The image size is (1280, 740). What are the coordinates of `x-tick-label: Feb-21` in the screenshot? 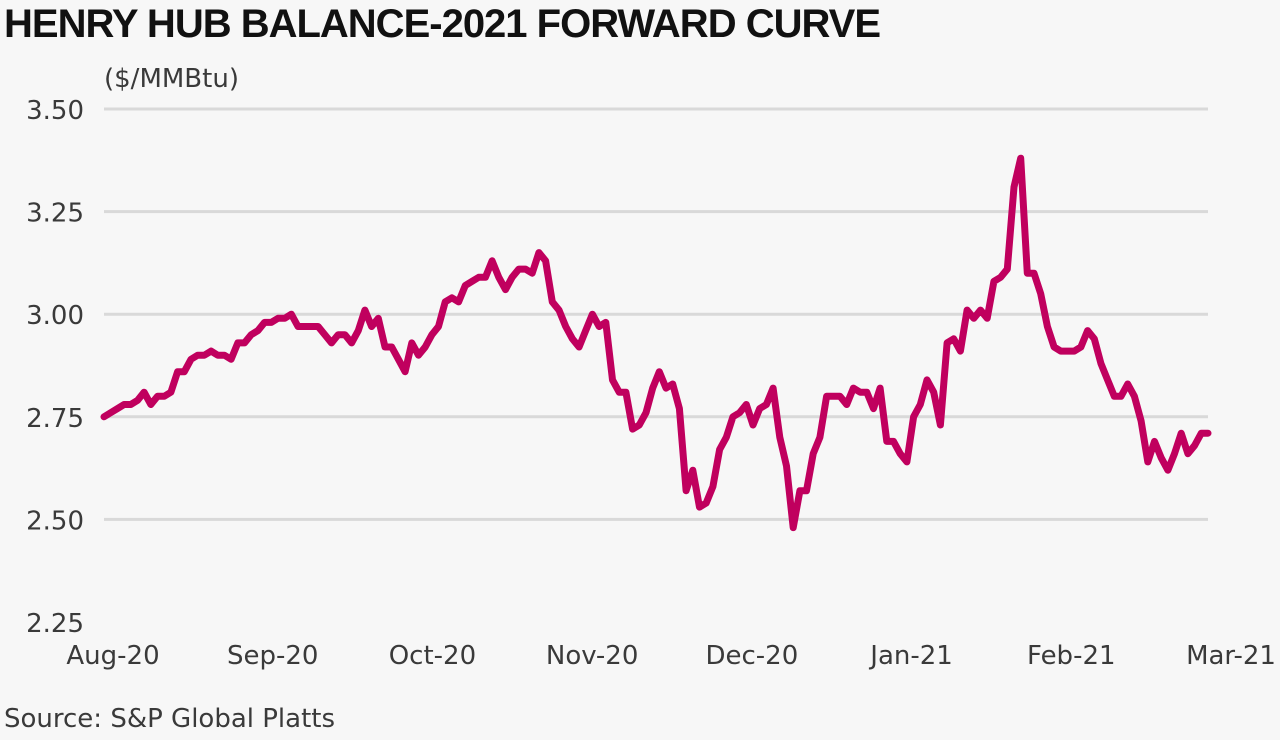 It's located at (1071, 656).